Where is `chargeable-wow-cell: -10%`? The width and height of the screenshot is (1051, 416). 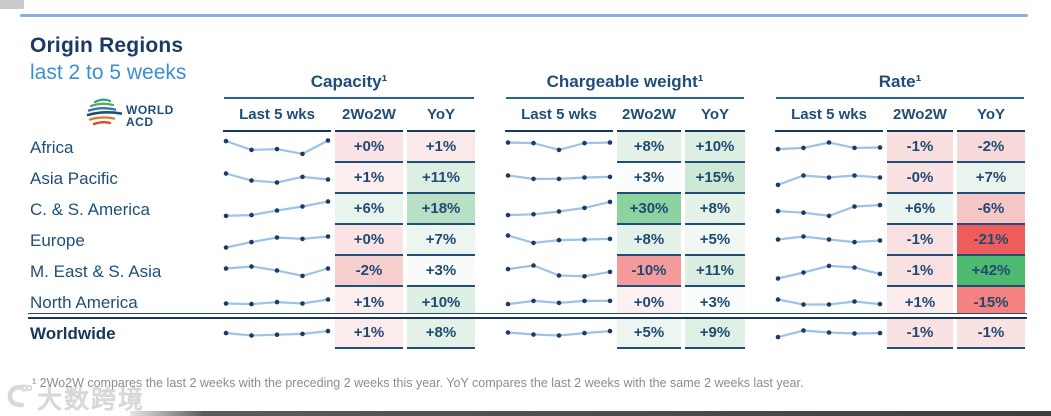
chargeable-wow-cell: -10% is located at coordinates (649, 271).